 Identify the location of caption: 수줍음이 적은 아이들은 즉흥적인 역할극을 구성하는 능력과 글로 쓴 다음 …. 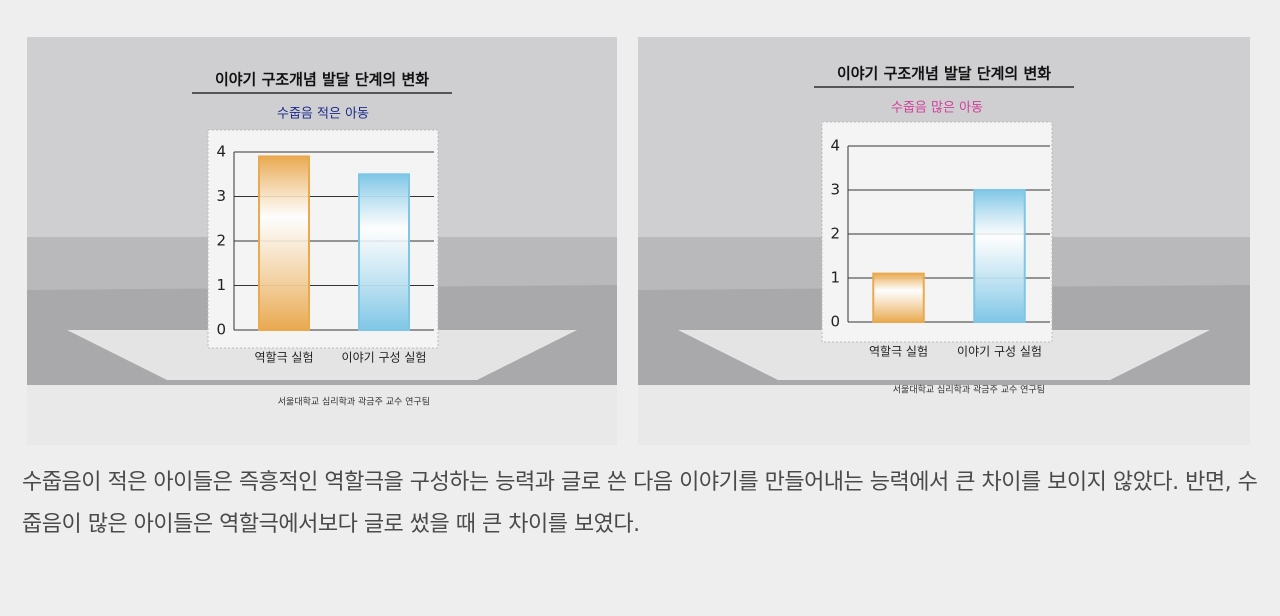
(640, 503).